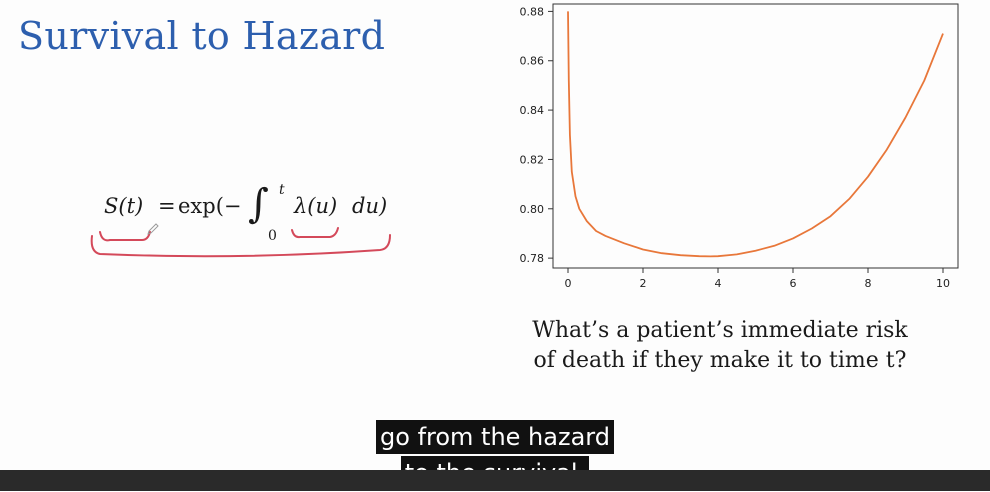 Image resolution: width=990 pixels, height=492 pixels. Describe the element at coordinates (210, 206) in the screenshot. I see `formula-exp: exp(−` at that location.